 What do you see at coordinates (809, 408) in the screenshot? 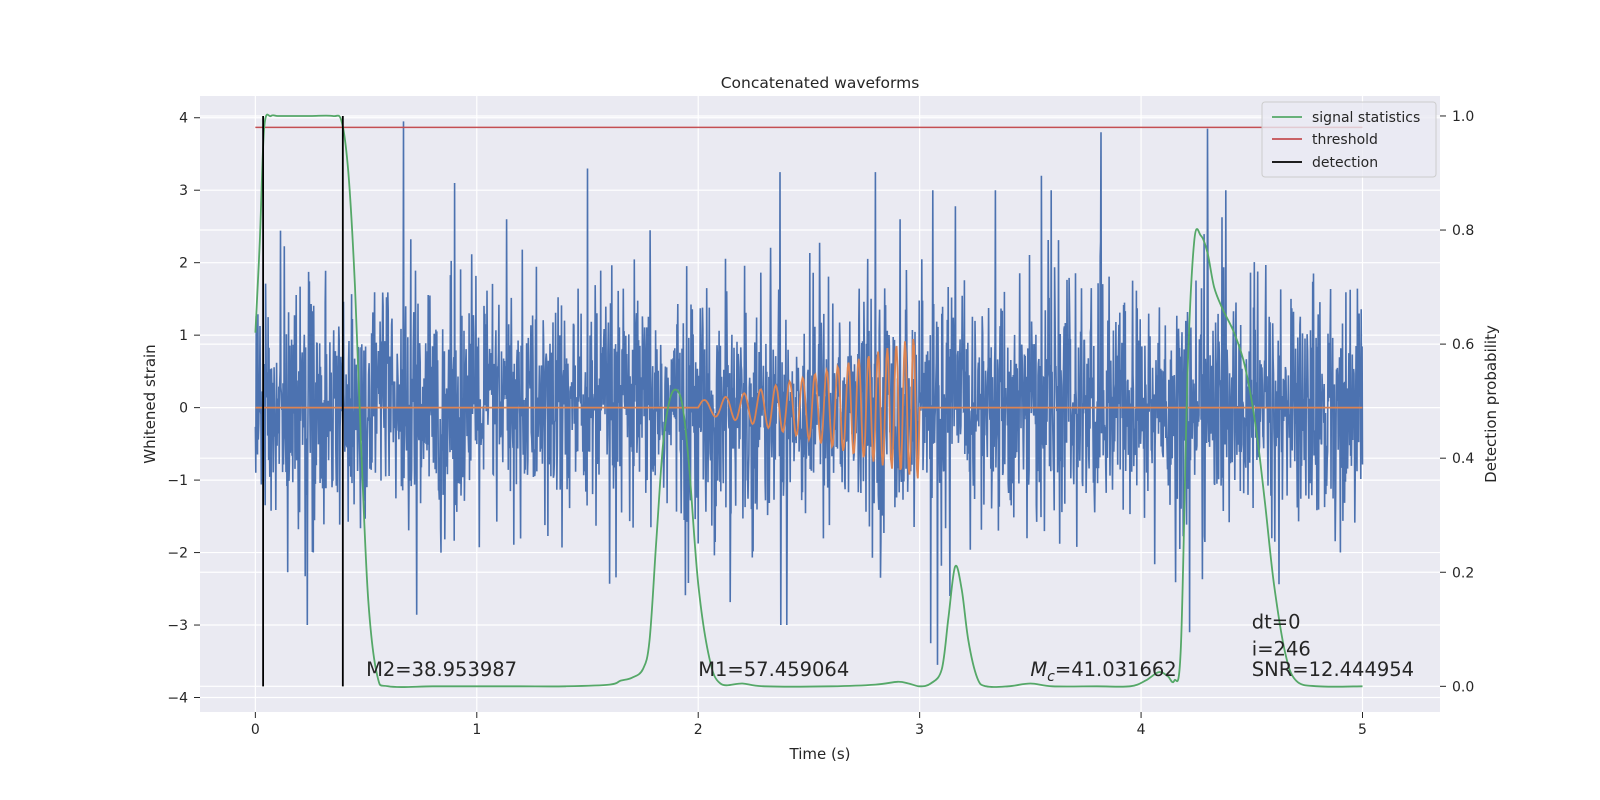
I see `series-template-chirp` at bounding box center [809, 408].